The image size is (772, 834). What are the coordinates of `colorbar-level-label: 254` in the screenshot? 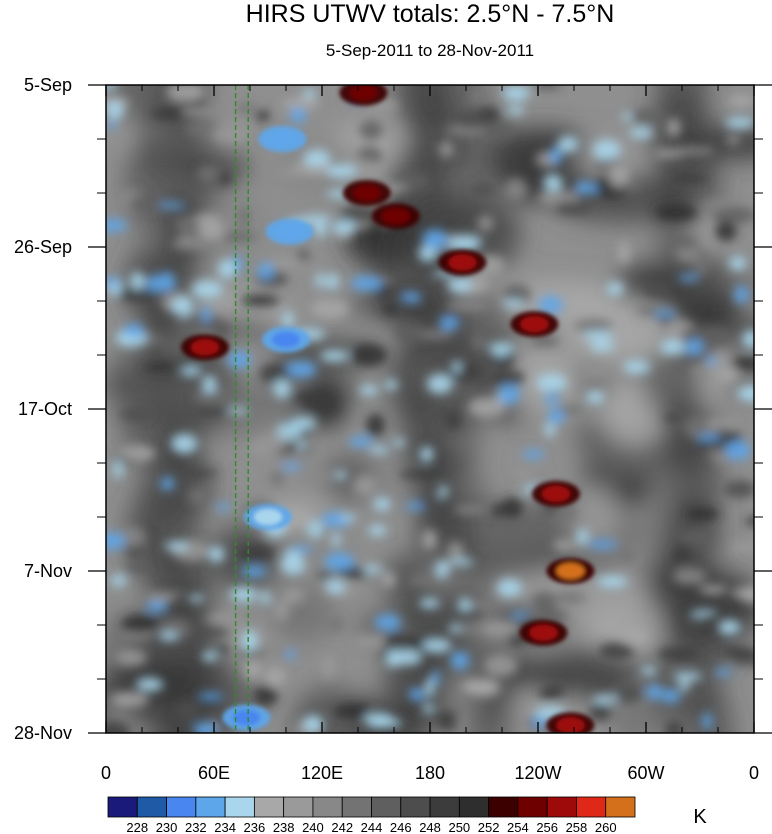 It's located at (518, 827).